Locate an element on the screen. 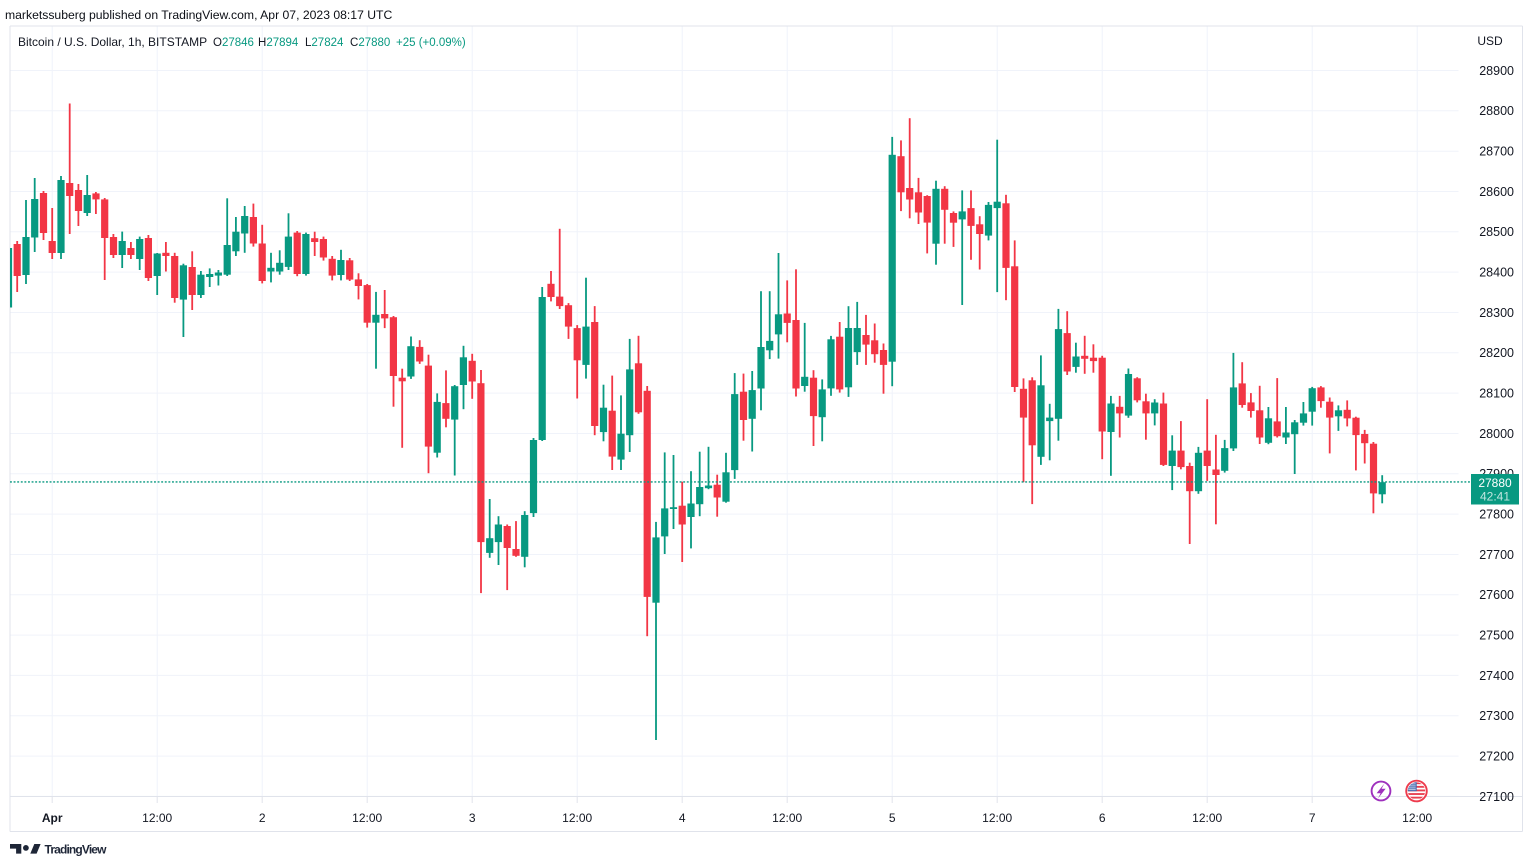 This screenshot has height=867, width=1533. svg-text: L27824 is located at coordinates (324, 43).